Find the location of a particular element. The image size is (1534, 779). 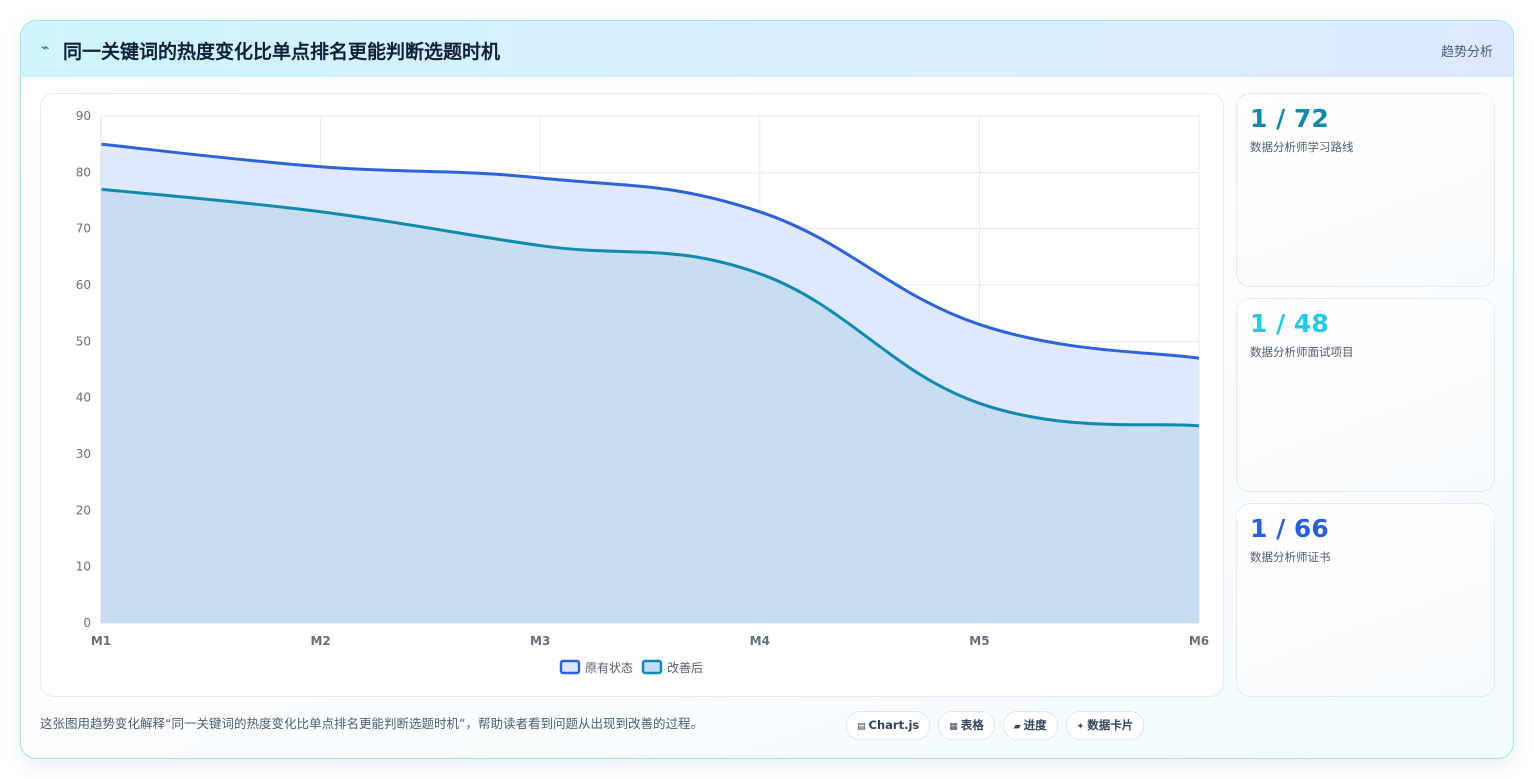

pill-label: Chart.js is located at coordinates (894, 725).